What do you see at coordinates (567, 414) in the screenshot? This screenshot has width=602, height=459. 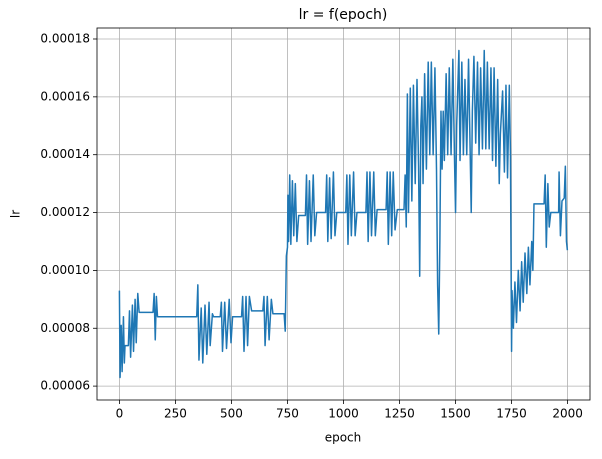 I see `x-tick-label: 2000` at bounding box center [567, 414].